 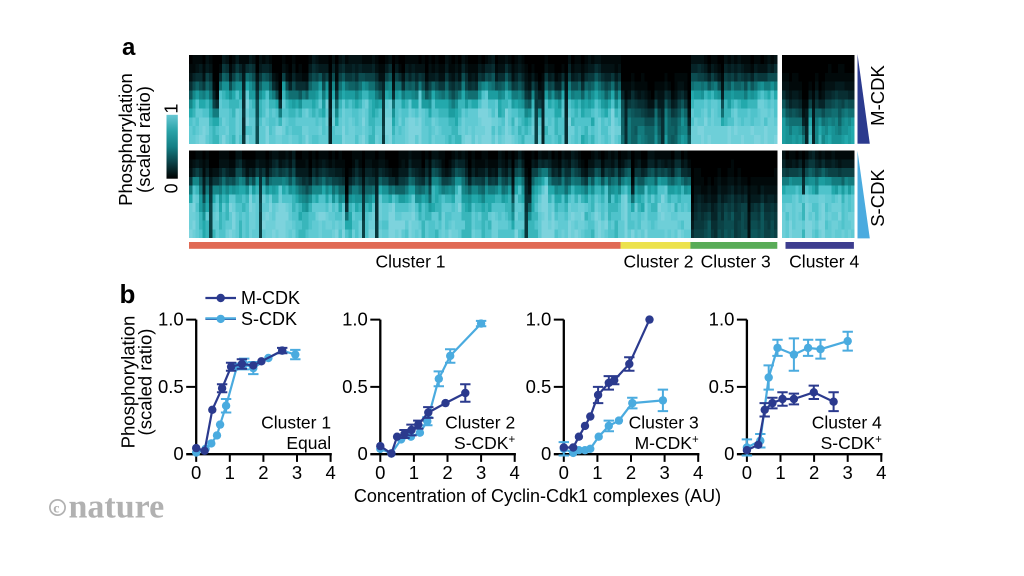 What do you see at coordinates (308, 443) in the screenshot?
I see `svg-text: Equal` at bounding box center [308, 443].